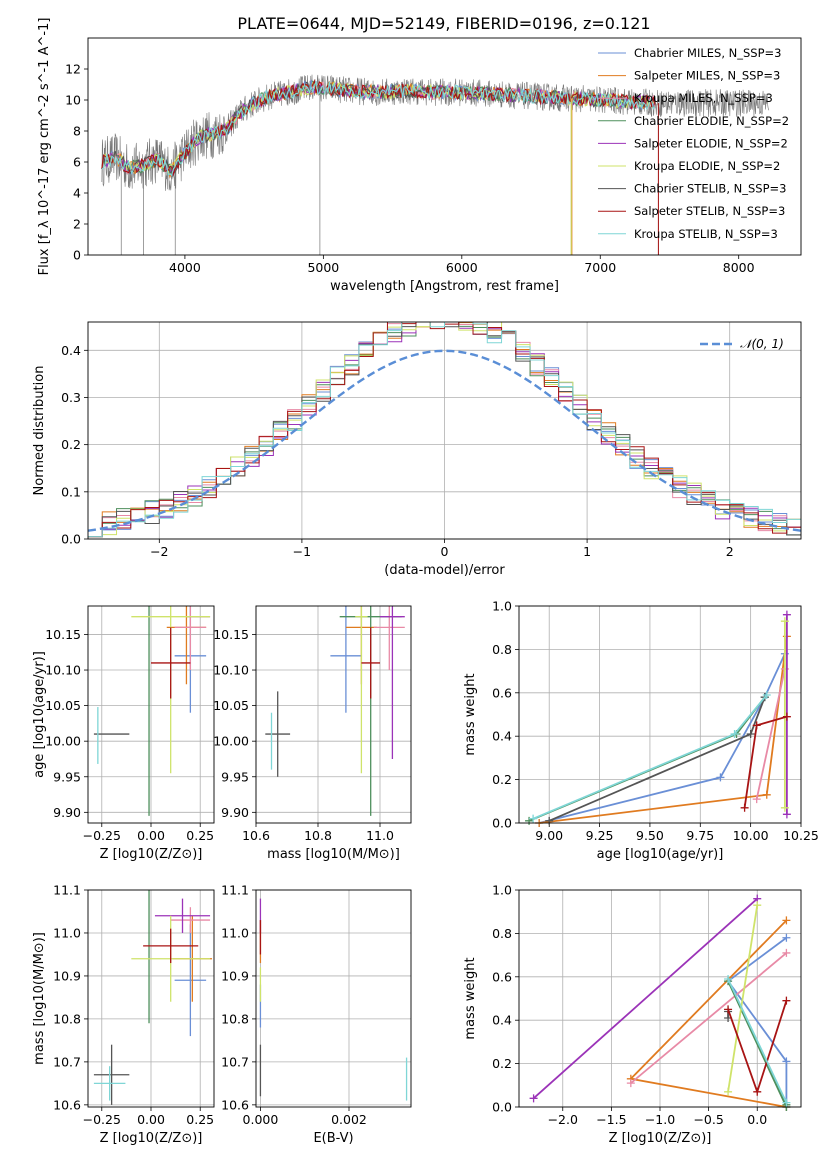  What do you see at coordinates (444, 440) in the screenshot?
I see `normal-curve` at bounding box center [444, 440].